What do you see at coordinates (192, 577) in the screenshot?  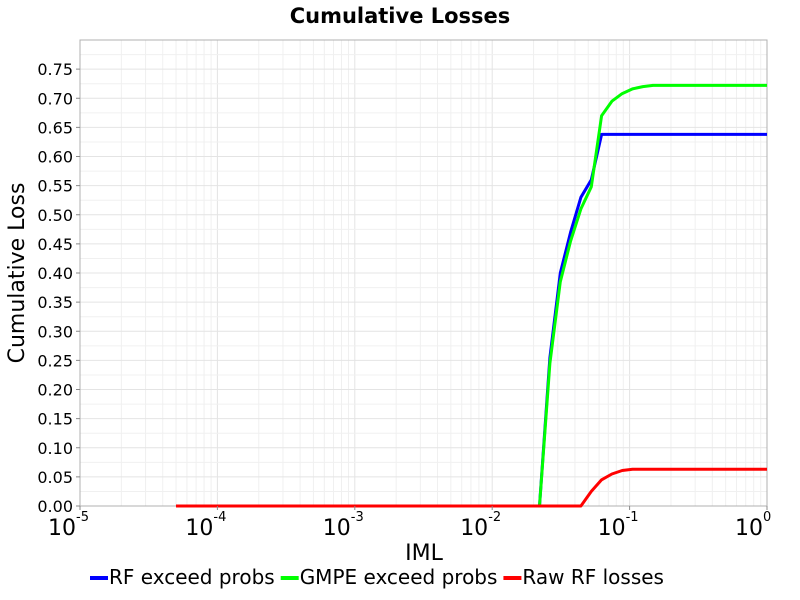 I see `legend-label: RF exceed probs` at bounding box center [192, 577].